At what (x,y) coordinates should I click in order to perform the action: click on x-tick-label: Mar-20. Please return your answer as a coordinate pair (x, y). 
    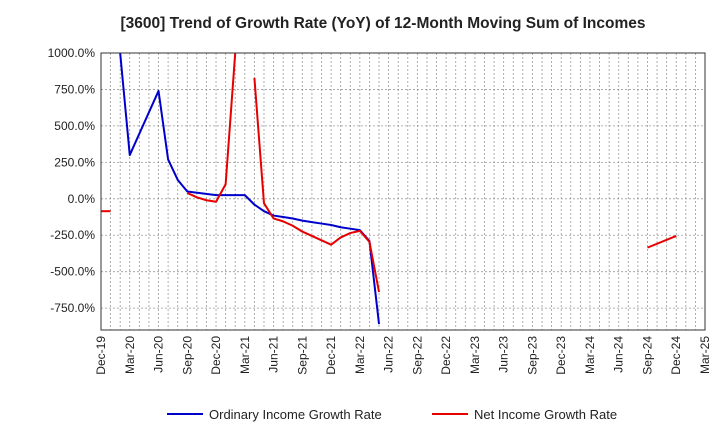
    Looking at the image, I should click on (130, 355).